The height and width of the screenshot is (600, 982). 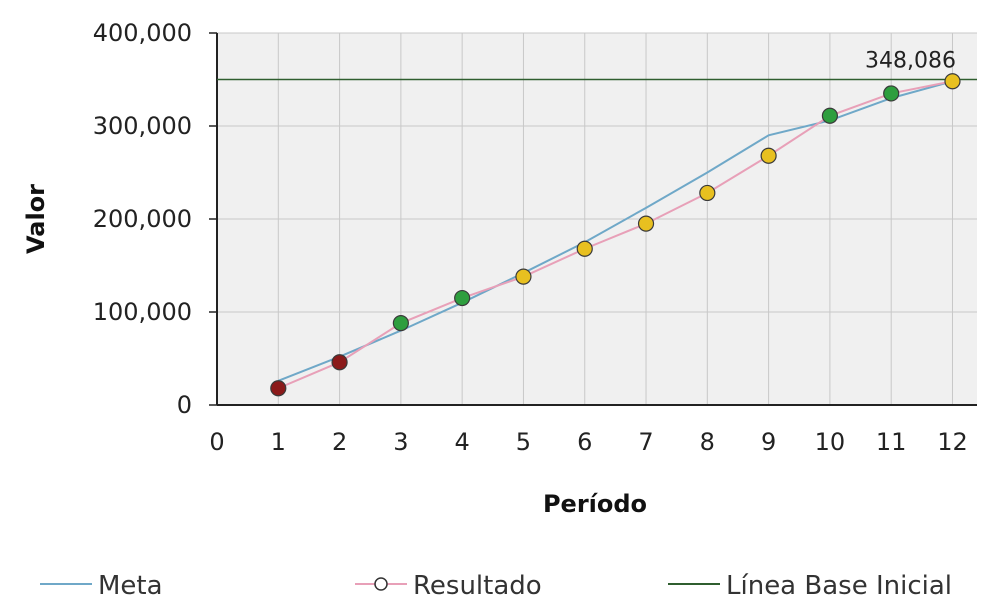 What do you see at coordinates (184, 405) in the screenshot?
I see `y-tick-label: 0` at bounding box center [184, 405].